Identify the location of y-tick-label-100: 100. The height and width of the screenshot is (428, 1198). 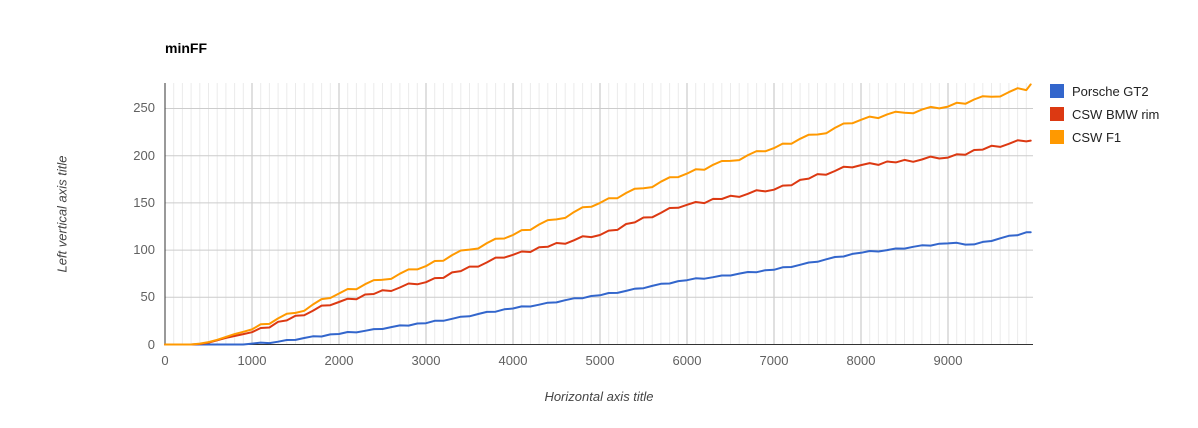
(144, 250).